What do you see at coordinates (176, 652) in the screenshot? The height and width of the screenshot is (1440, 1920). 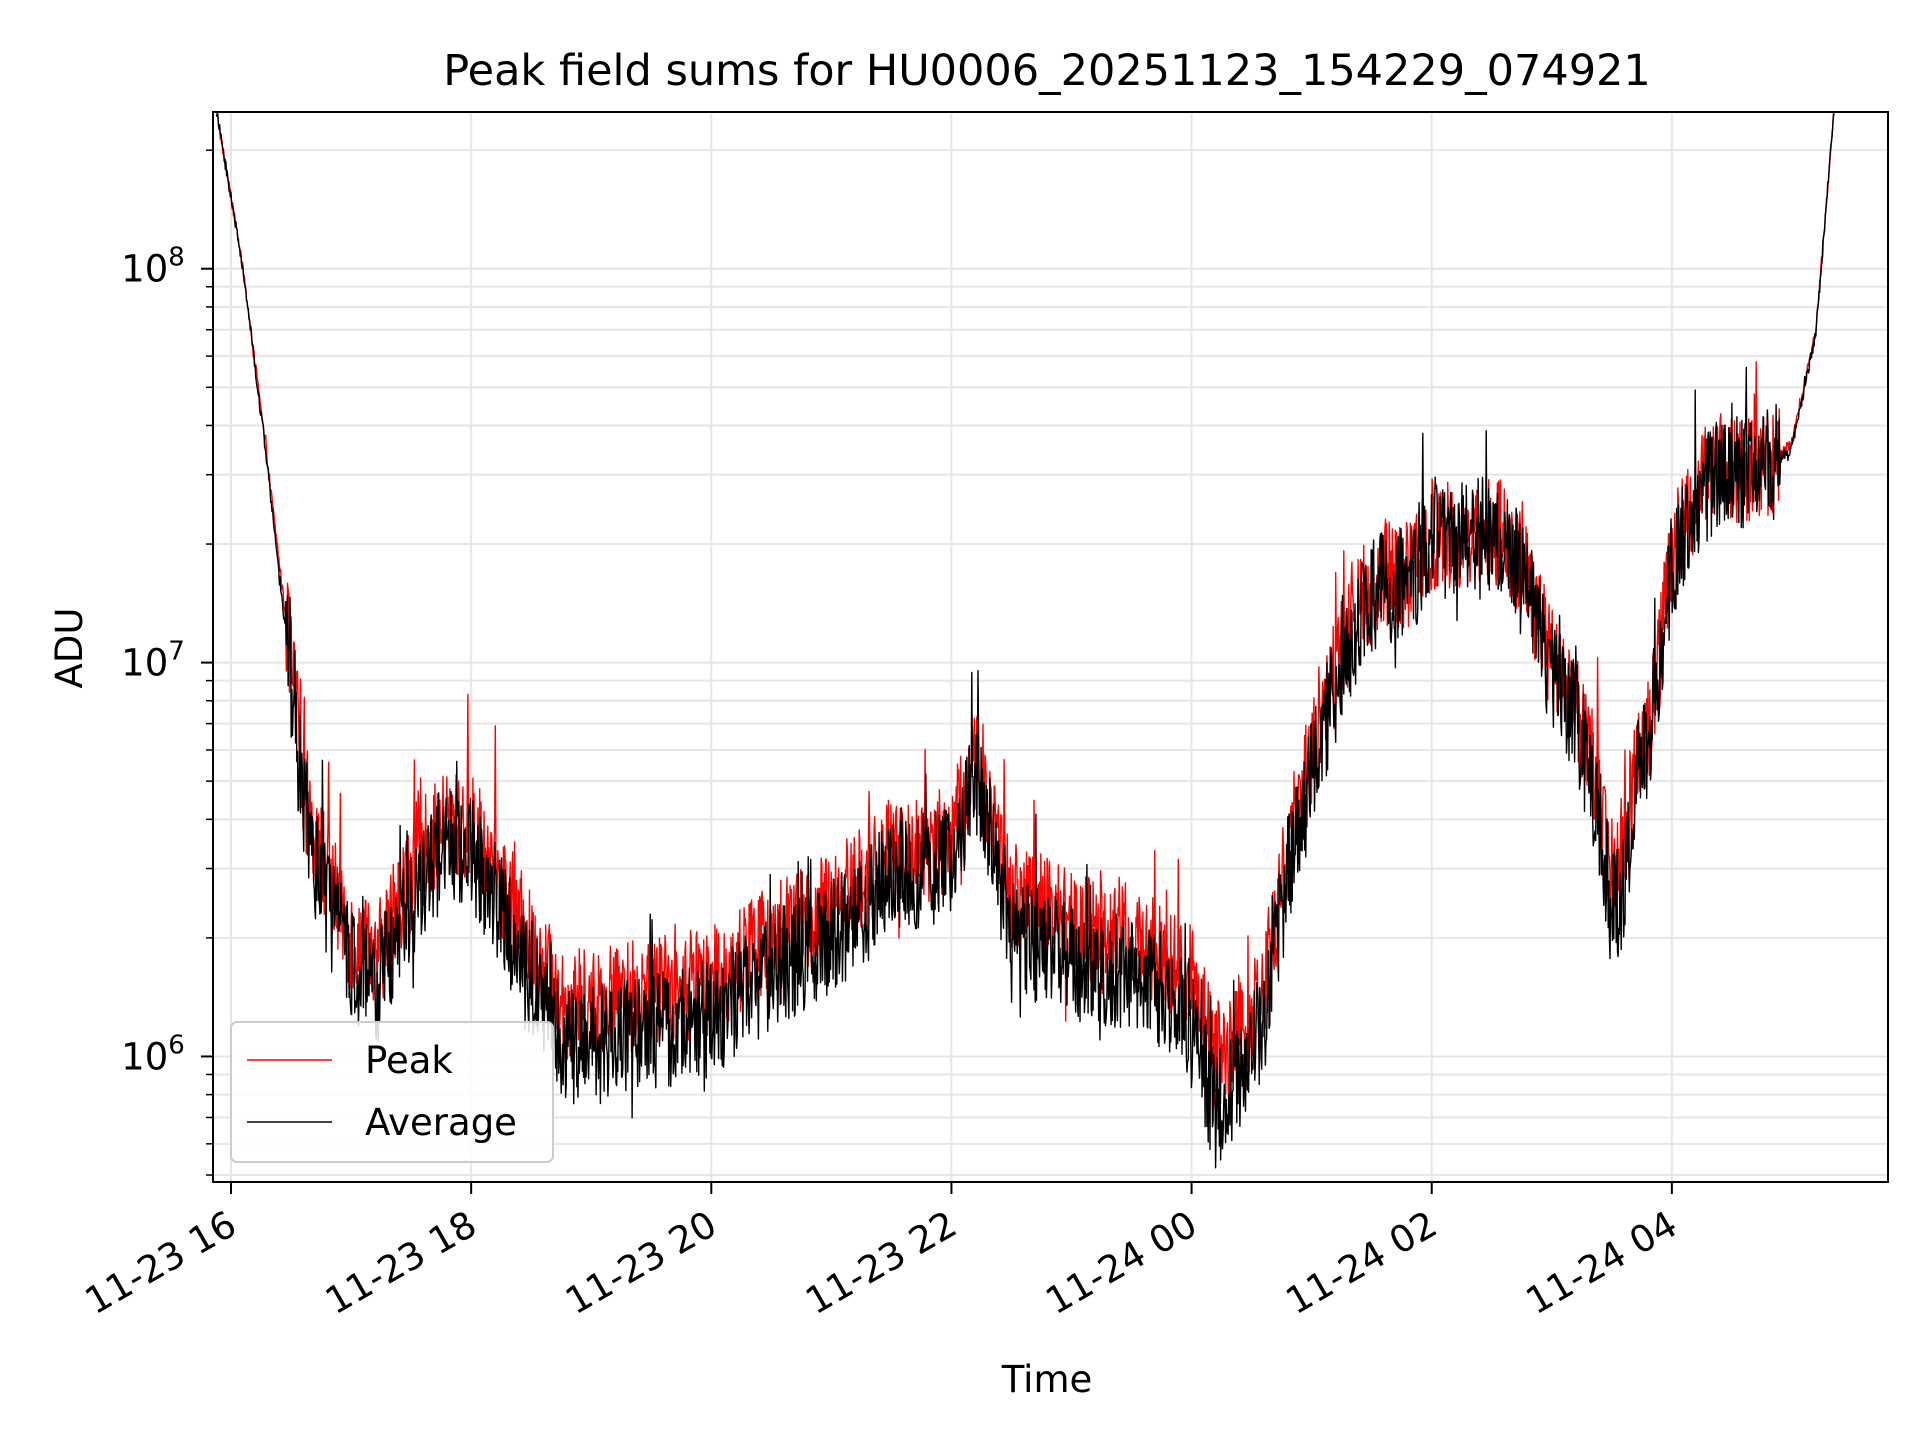 I see `y-tick-exponent: 7` at bounding box center [176, 652].